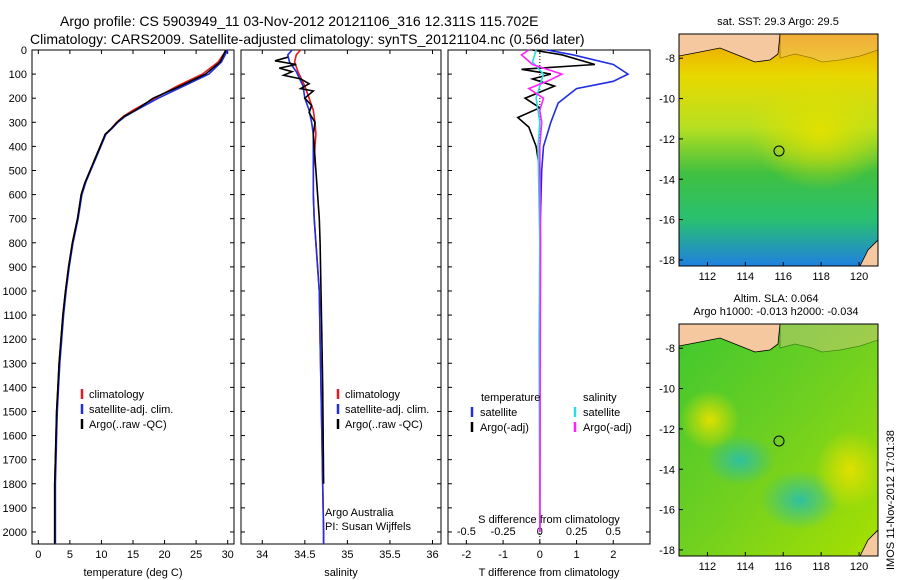 This screenshot has height=580, width=900. I want to click on x-tick-label: 30, so click(228, 555).